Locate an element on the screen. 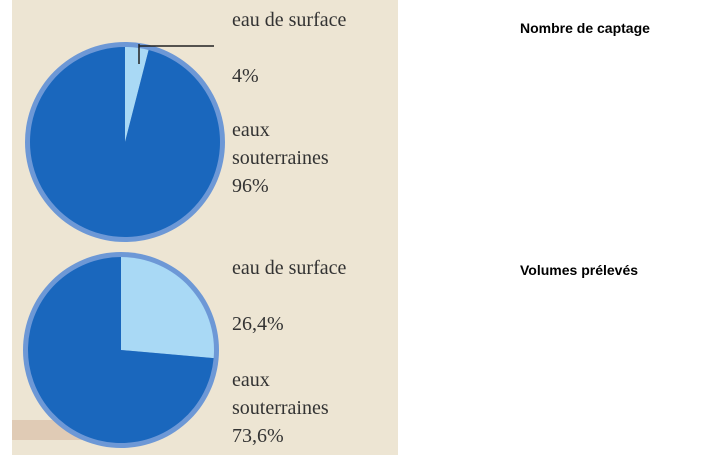 The width and height of the screenshot is (720, 461). value-label: 4% is located at coordinates (245, 76).